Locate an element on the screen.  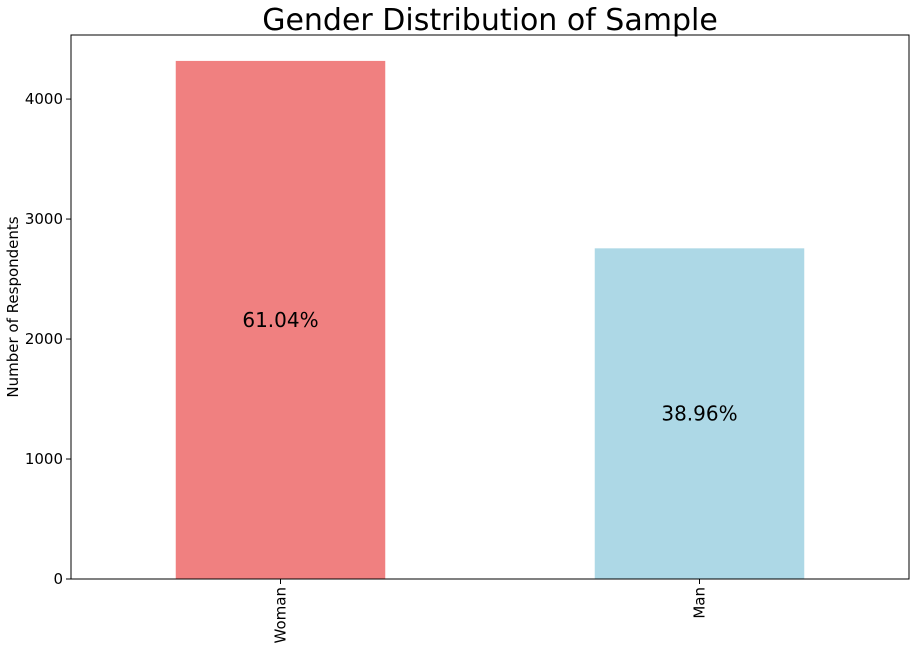
y-axis: 0 1000 2000 3000 4000 is located at coordinates (48, 339).